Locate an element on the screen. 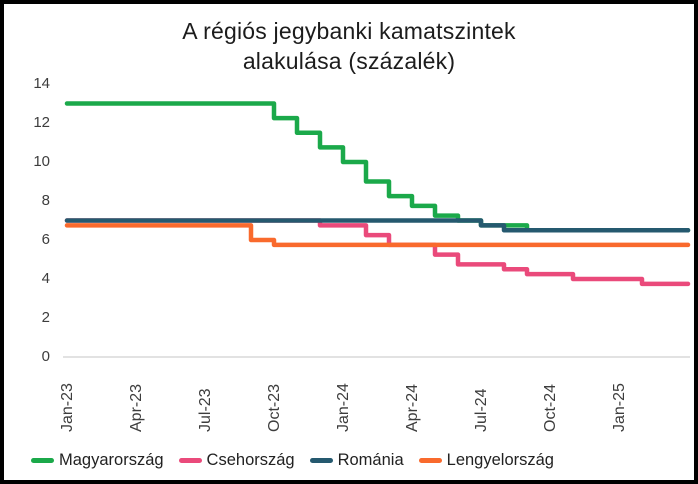 This screenshot has height=484, width=698. legend-item-lengyelország: Lengyelország is located at coordinates (486, 460).